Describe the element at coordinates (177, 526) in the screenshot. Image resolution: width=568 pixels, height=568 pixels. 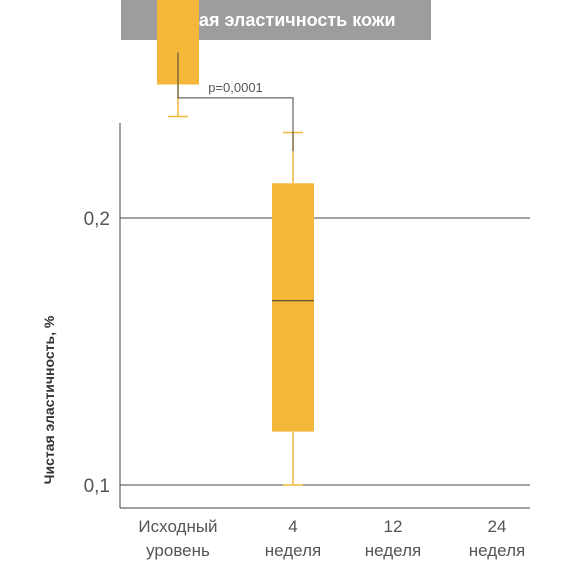
I see `x-category-label-line1: Исходный` at that location.